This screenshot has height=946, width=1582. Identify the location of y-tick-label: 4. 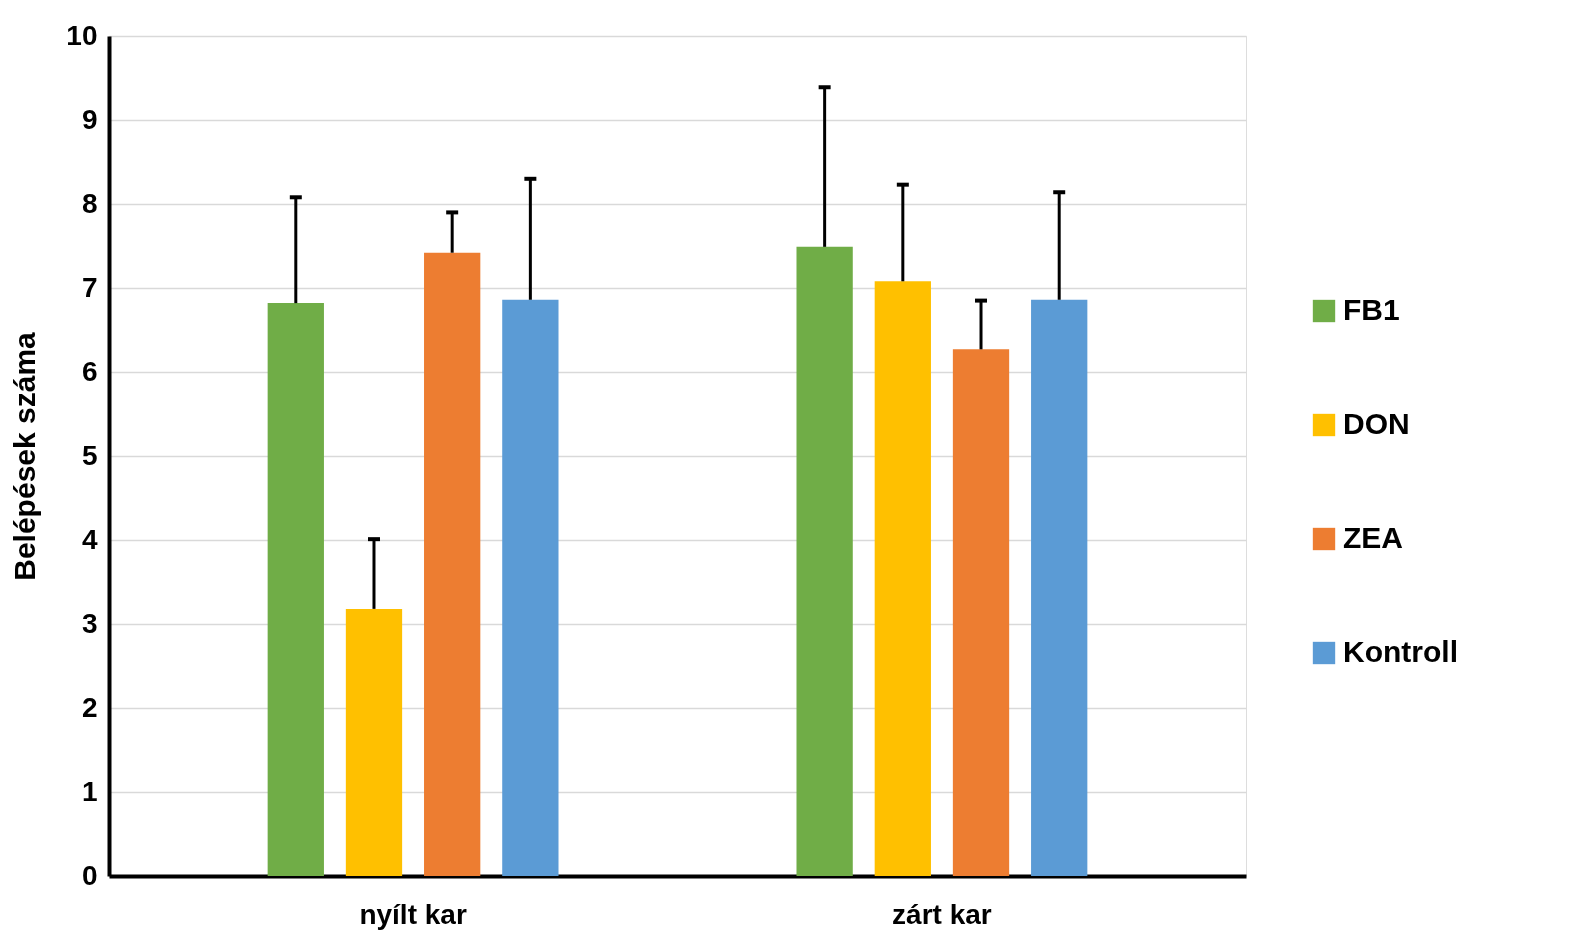
(89, 539).